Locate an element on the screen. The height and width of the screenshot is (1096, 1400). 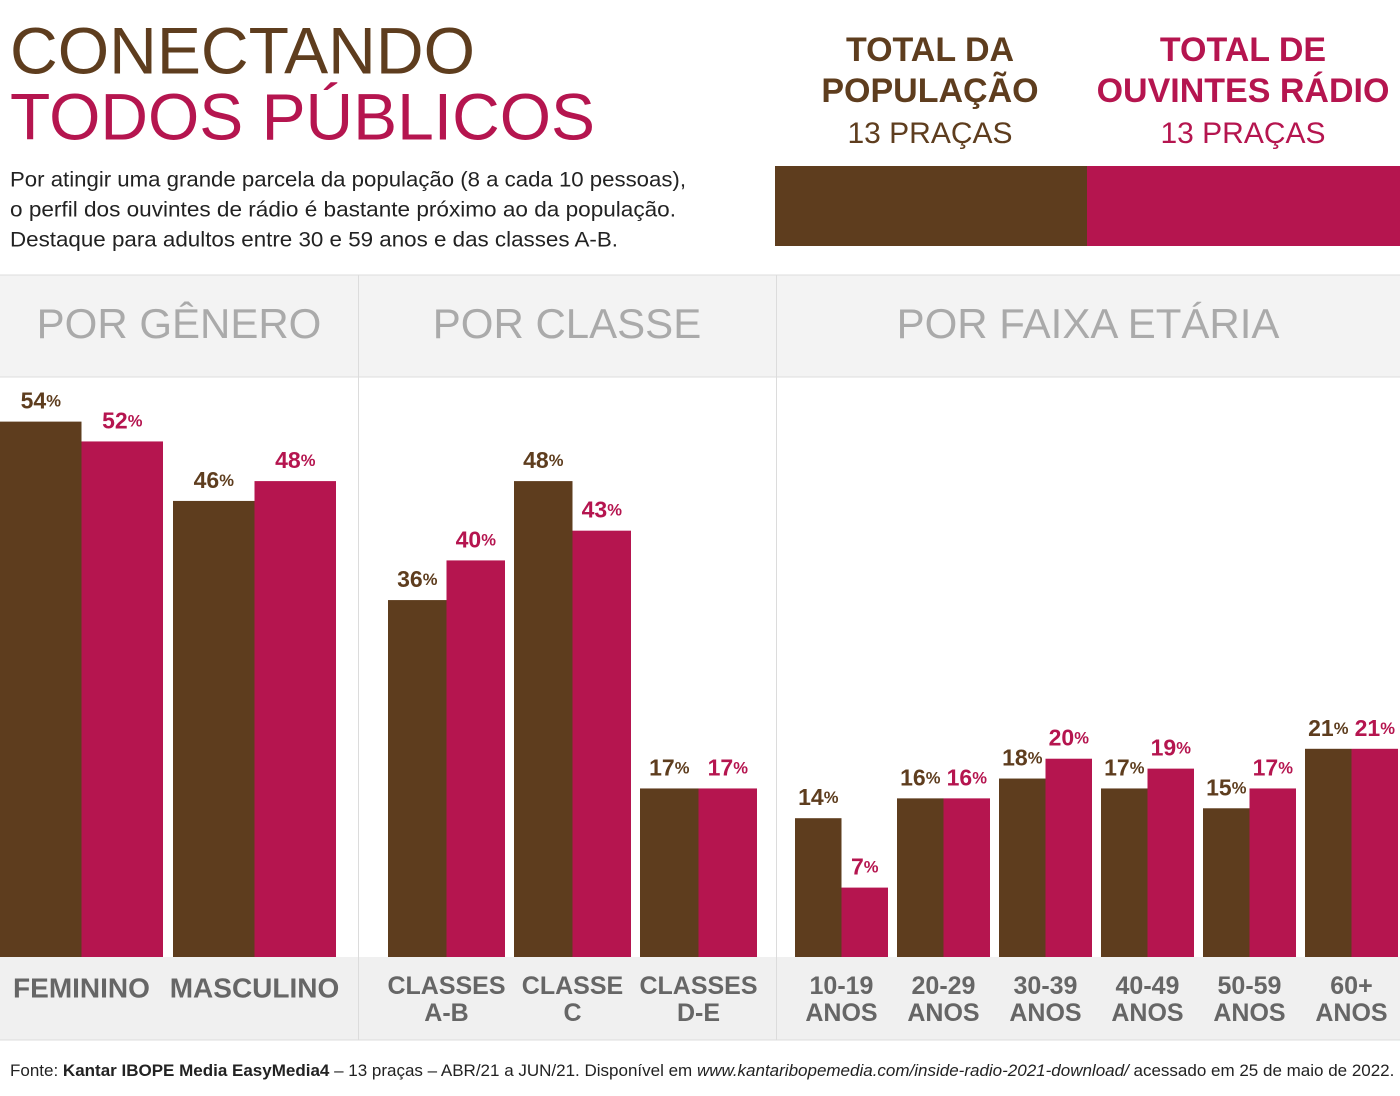
x-tick-label: 10-19 ANOS is located at coordinates (841, 999).